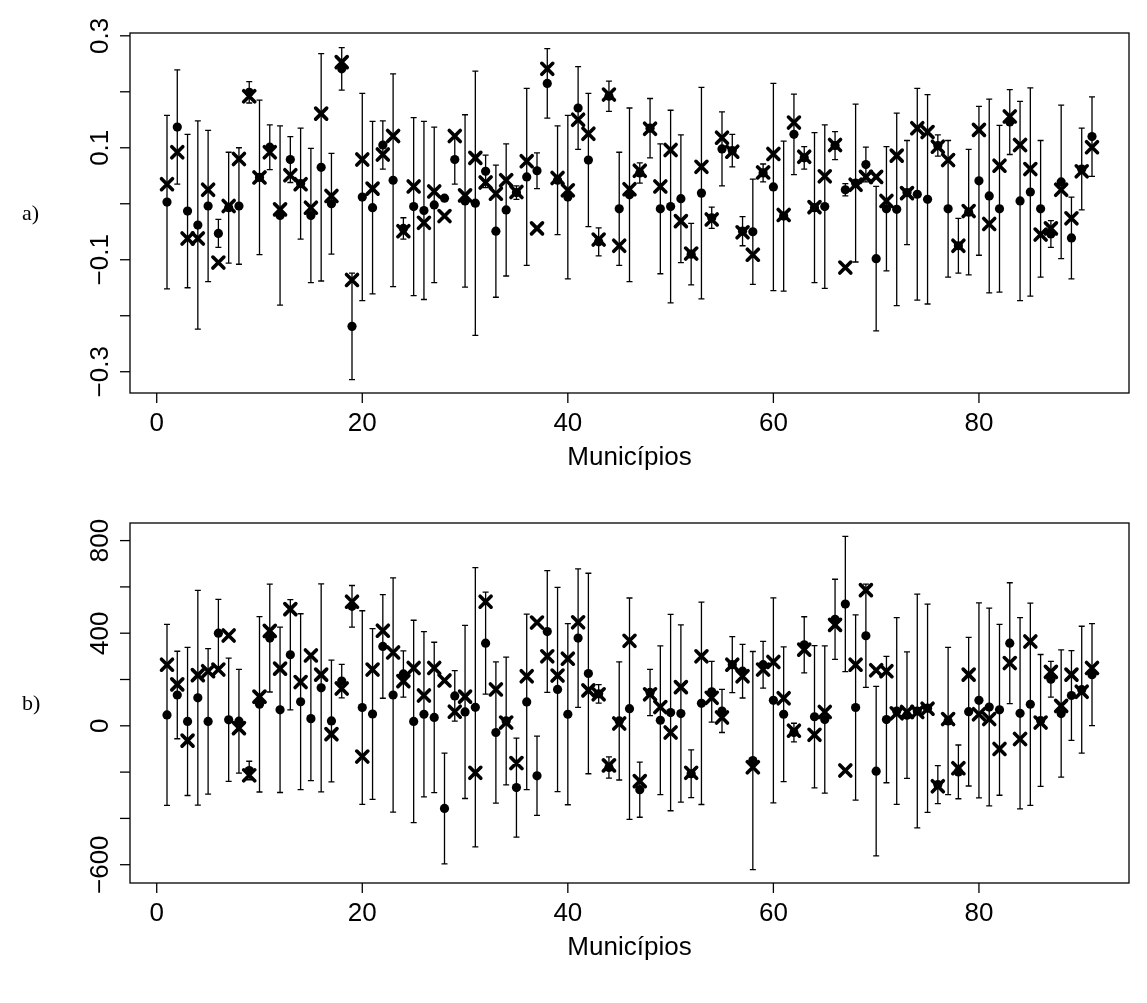  Describe the element at coordinates (31, 212) in the screenshot. I see `text: a)` at that location.